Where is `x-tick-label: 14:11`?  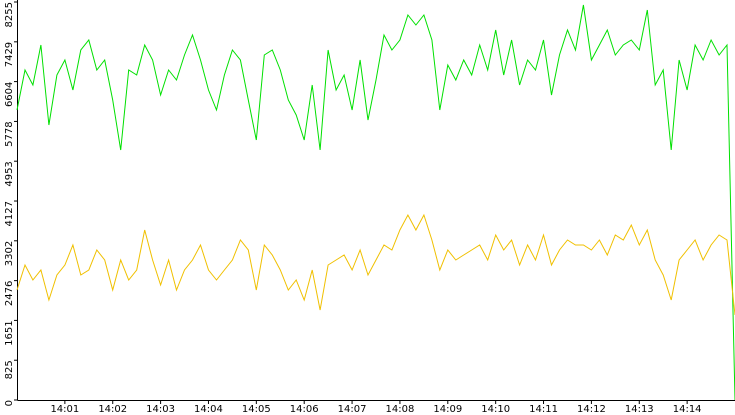
x-tick-label: 14:11 is located at coordinates (543, 409).